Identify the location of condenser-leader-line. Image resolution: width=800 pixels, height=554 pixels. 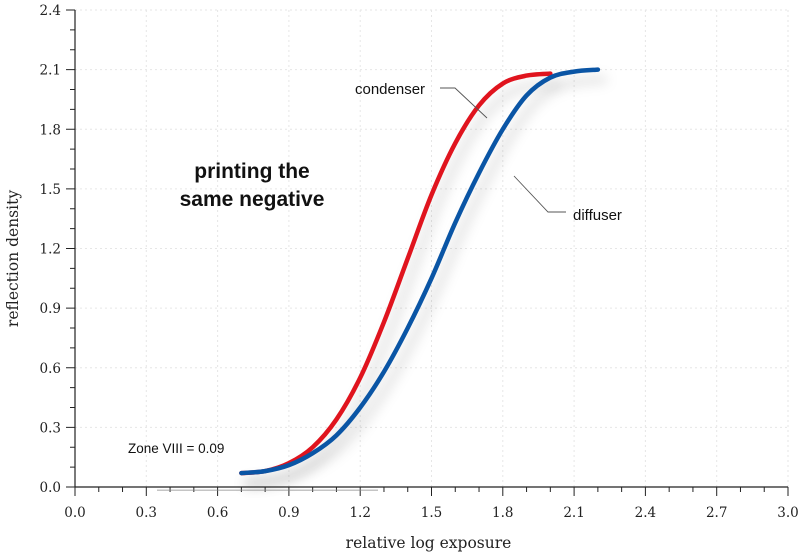
(464, 103).